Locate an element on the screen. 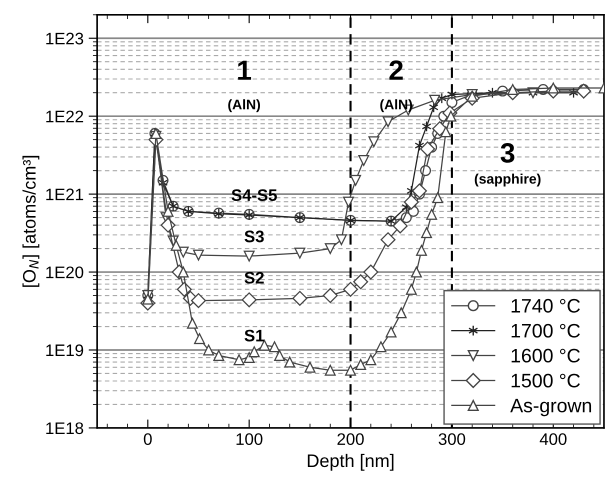  x-tick-label: 200 is located at coordinates (350, 439).